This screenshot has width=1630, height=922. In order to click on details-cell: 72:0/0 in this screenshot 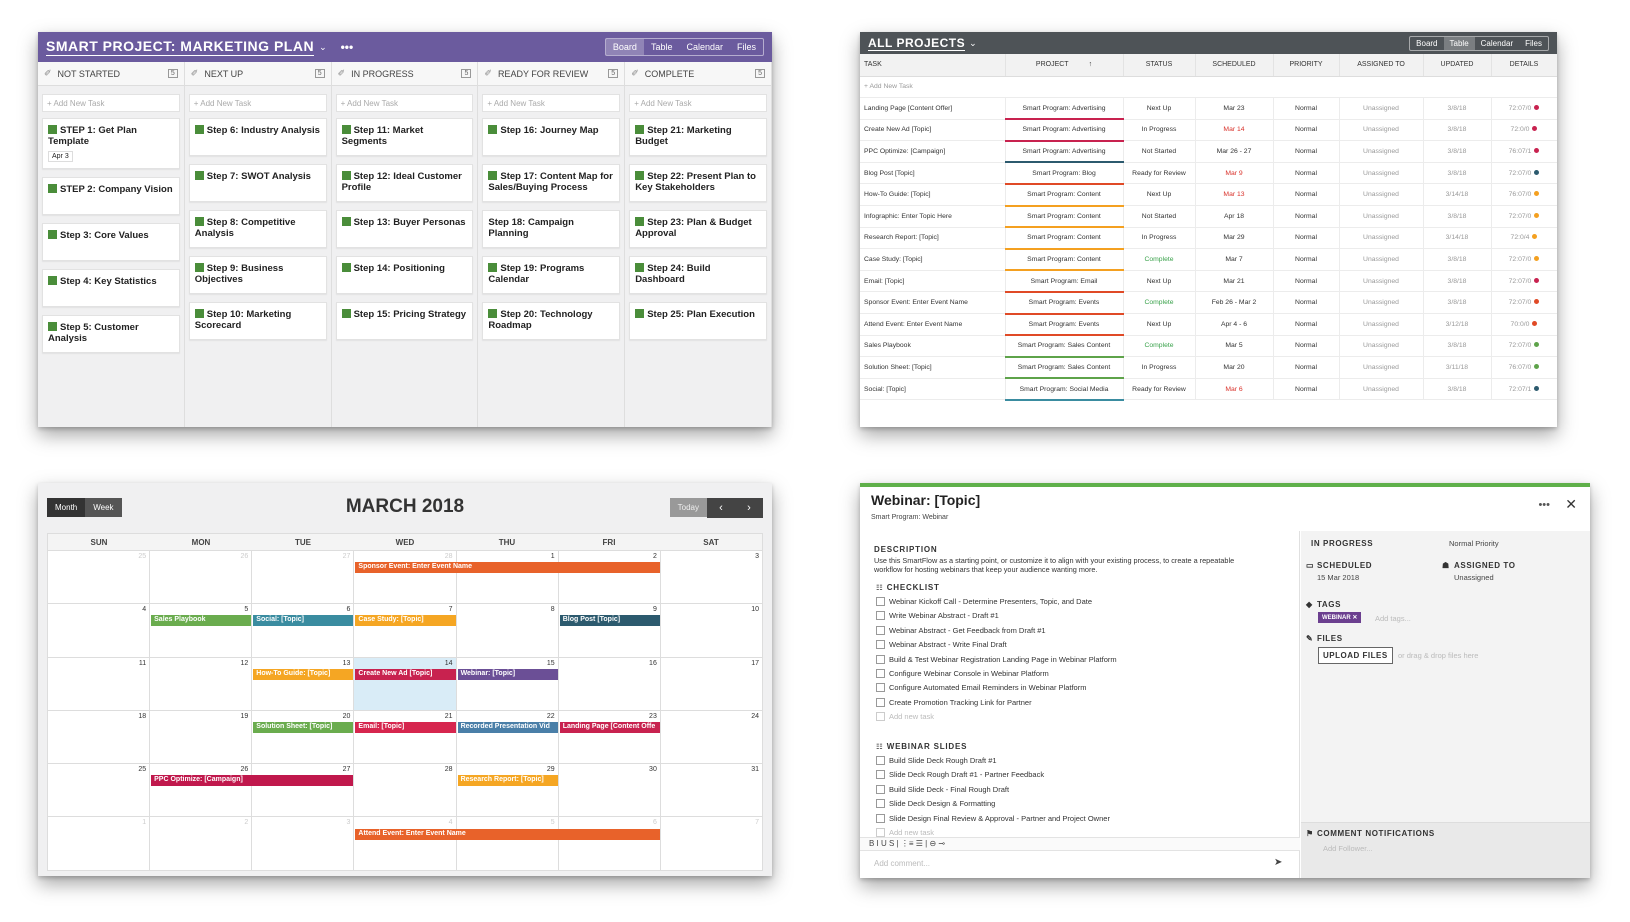, I will do `click(1524, 130)`.